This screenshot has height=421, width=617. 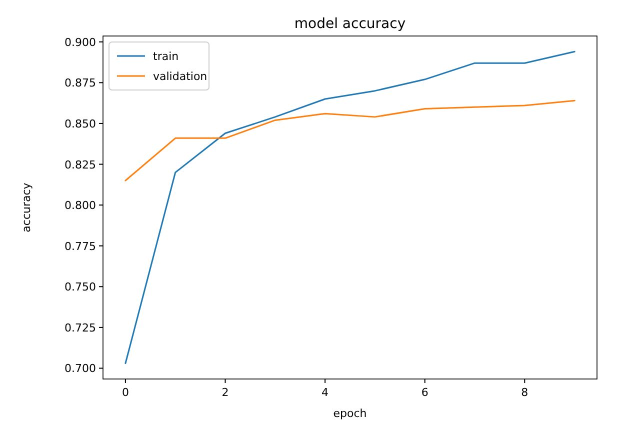 What do you see at coordinates (350, 141) in the screenshot?
I see `line-series` at bounding box center [350, 141].